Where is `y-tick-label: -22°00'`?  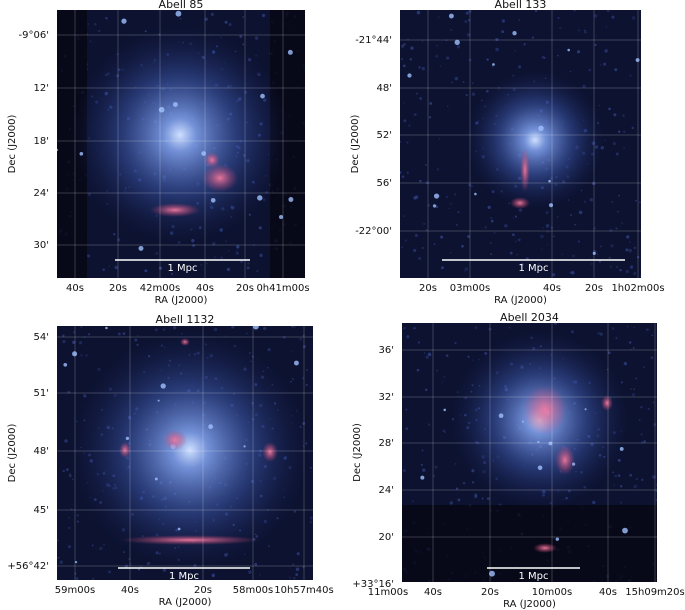 y-tick-label: -22°00' is located at coordinates (373, 231).